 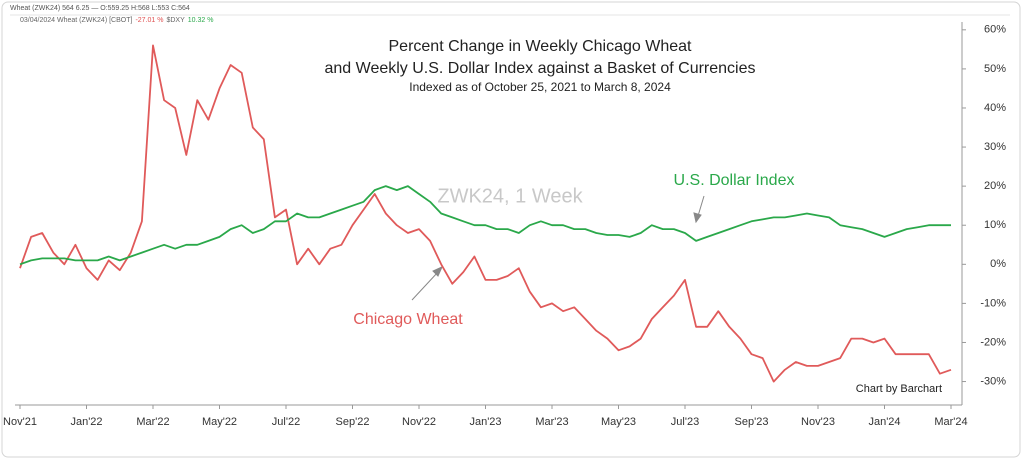 I want to click on watermark: ZWK24, 1 Week, so click(x=510, y=196).